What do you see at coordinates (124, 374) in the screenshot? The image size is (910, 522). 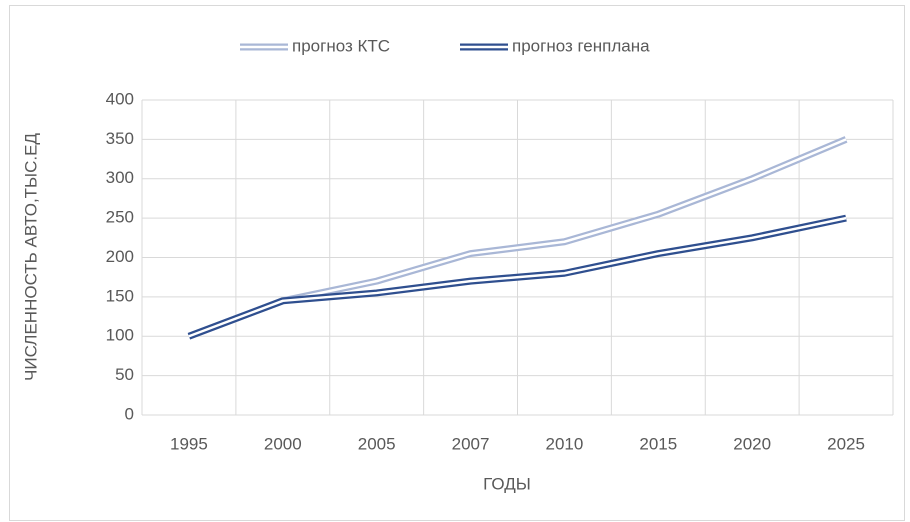 I see `y-tick-label: 50` at bounding box center [124, 374].